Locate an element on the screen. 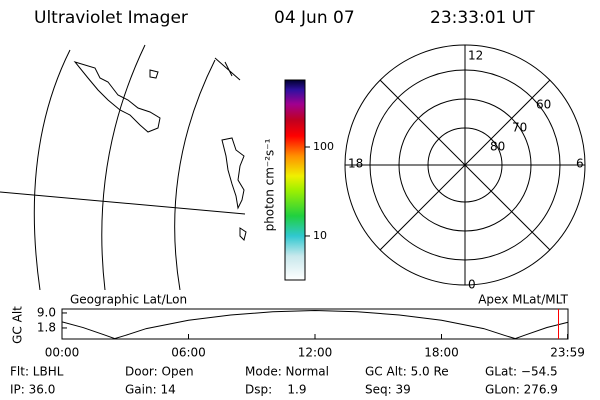 The width and height of the screenshot is (600, 400). date: 04 Jun 07 is located at coordinates (314, 18).